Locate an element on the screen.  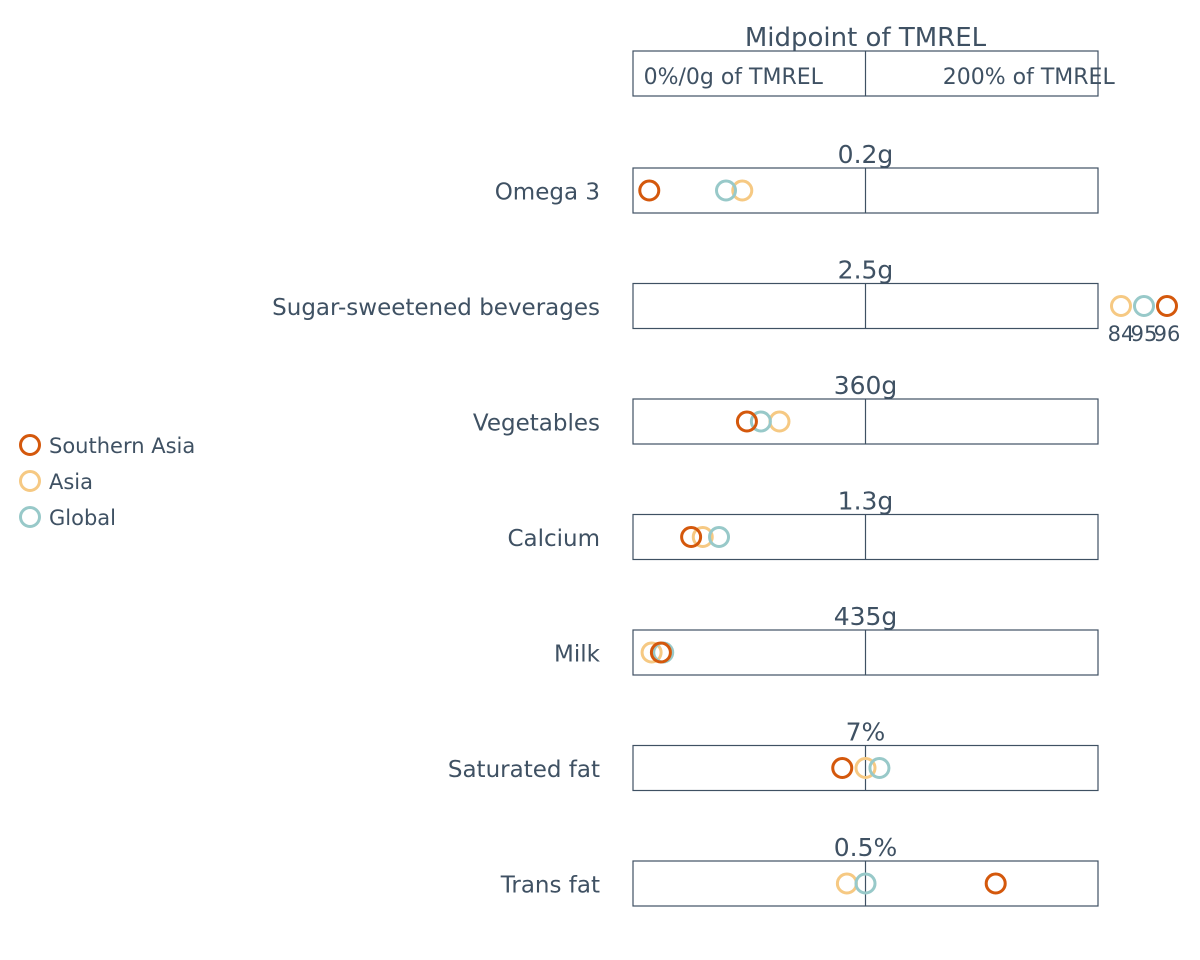
header-left-label: 0%/0g of TMREL is located at coordinates (734, 77).